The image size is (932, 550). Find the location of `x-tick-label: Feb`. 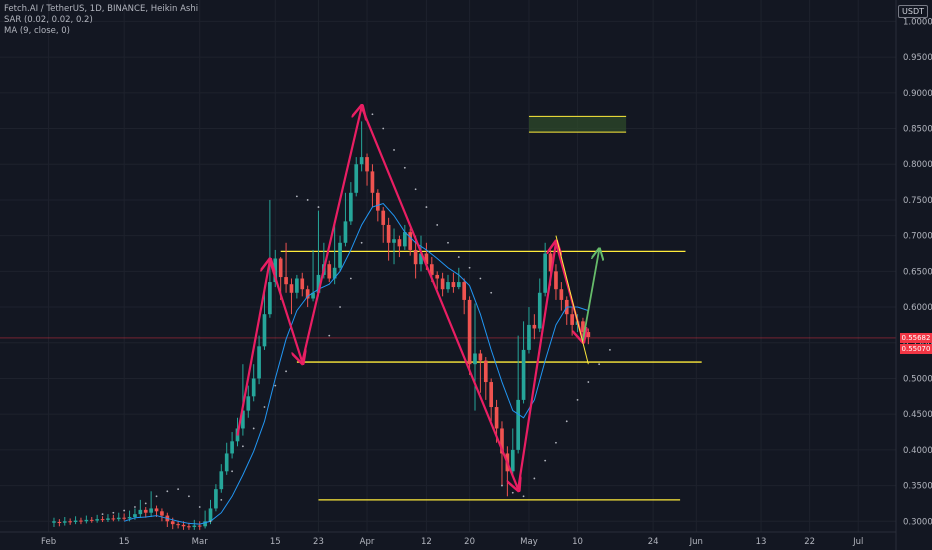

x-tick-label: Feb is located at coordinates (48, 542).